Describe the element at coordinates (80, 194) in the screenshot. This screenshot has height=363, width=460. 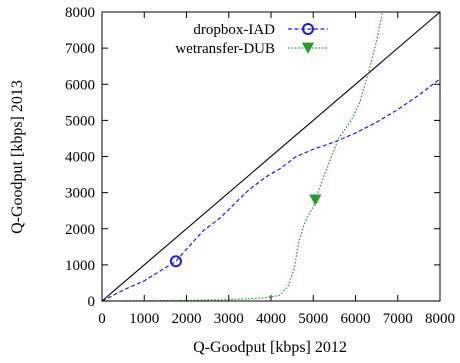
I see `y-tick-label-3000: 3000` at that location.